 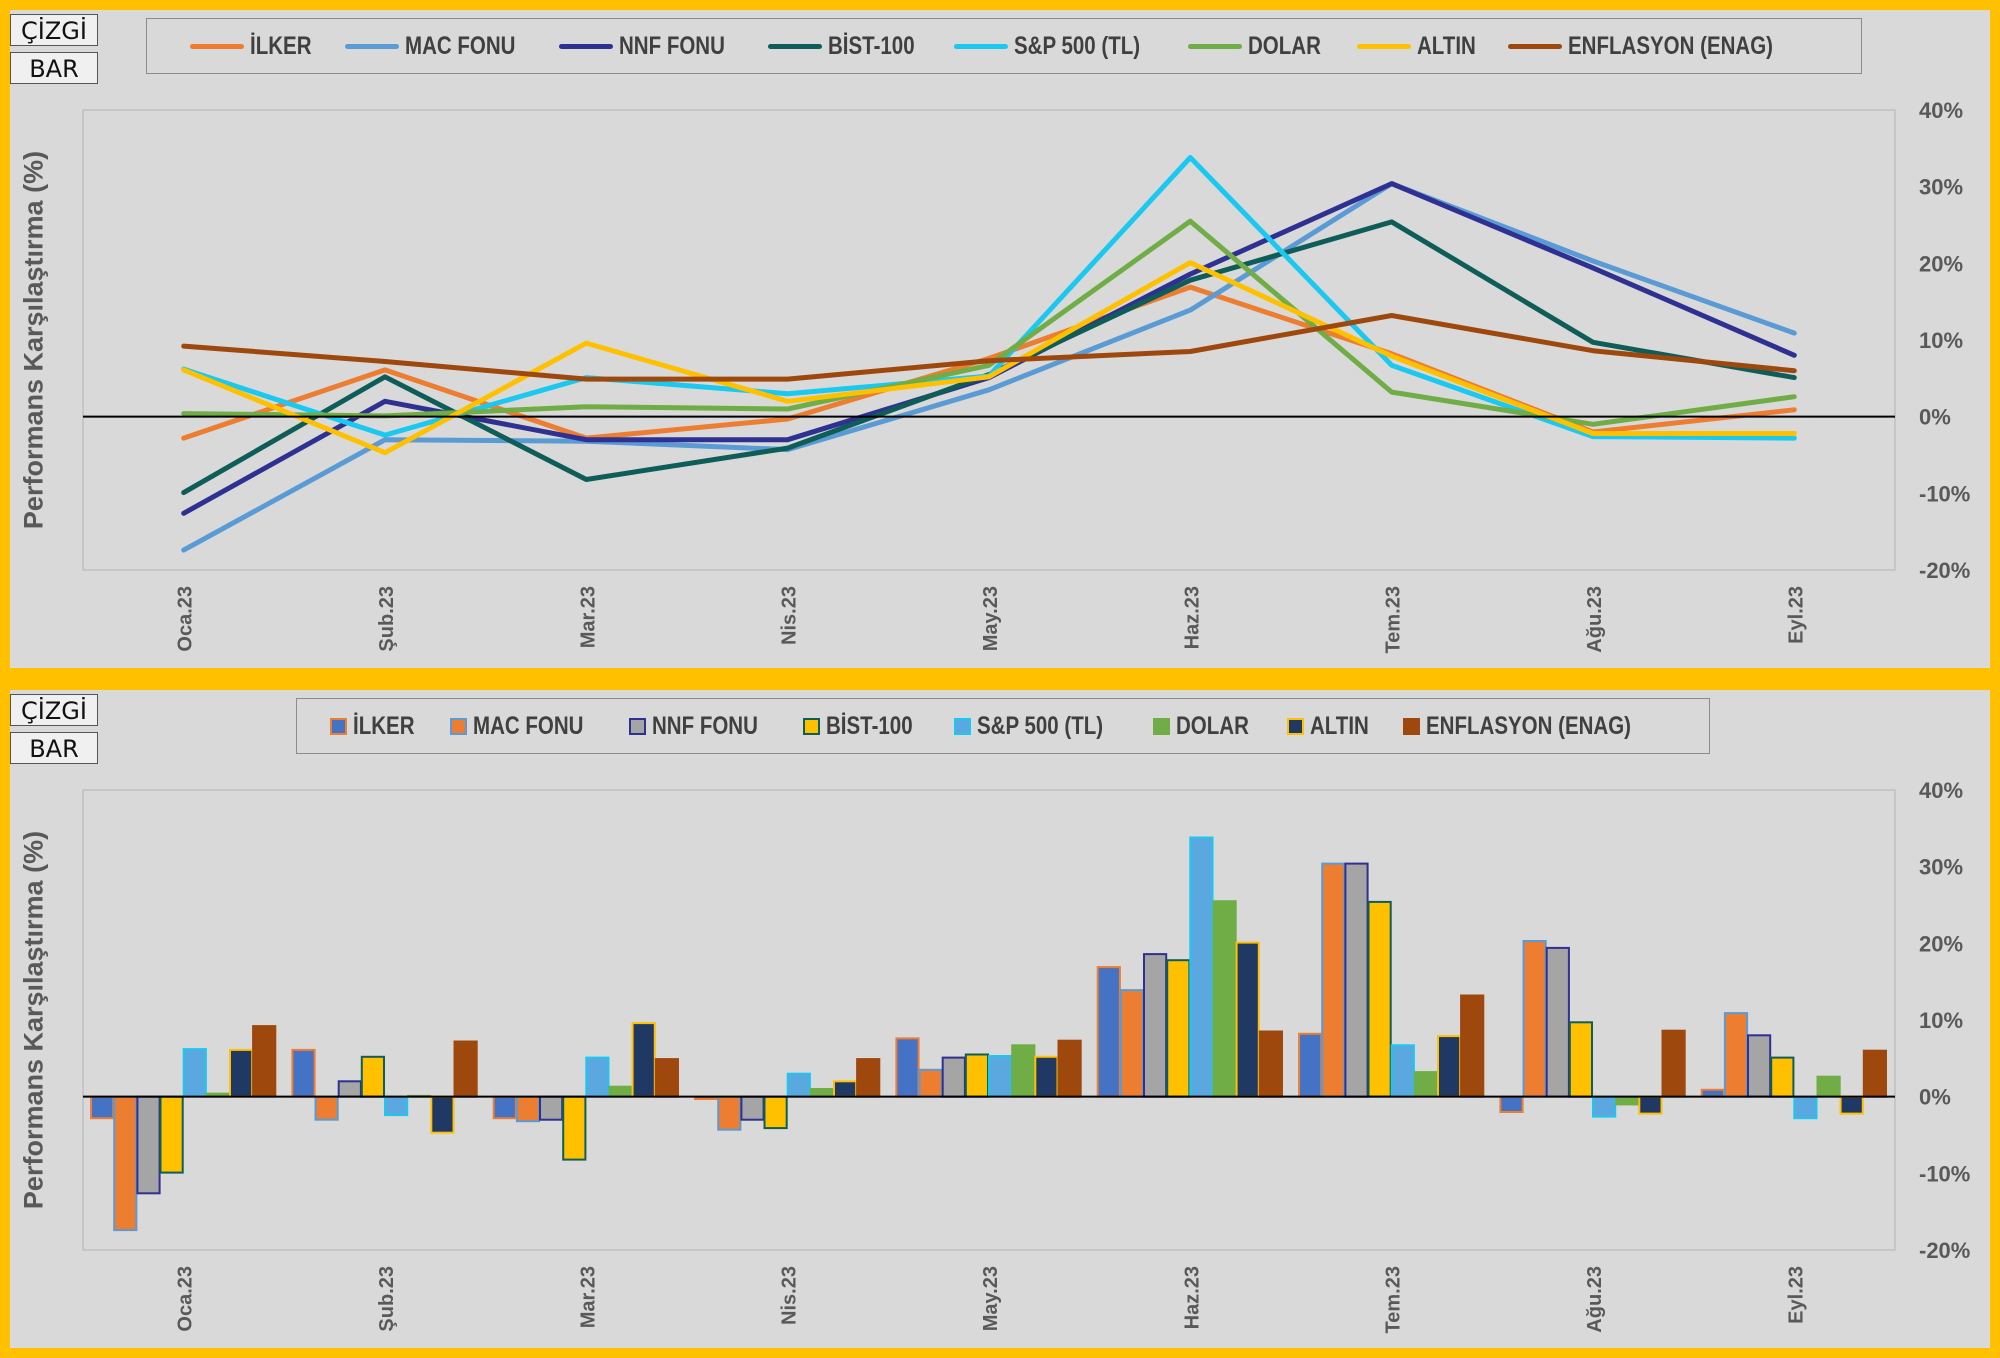 What do you see at coordinates (1671, 45) in the screenshot?
I see `legend-label: ENFLASYON (ENAG)` at bounding box center [1671, 45].